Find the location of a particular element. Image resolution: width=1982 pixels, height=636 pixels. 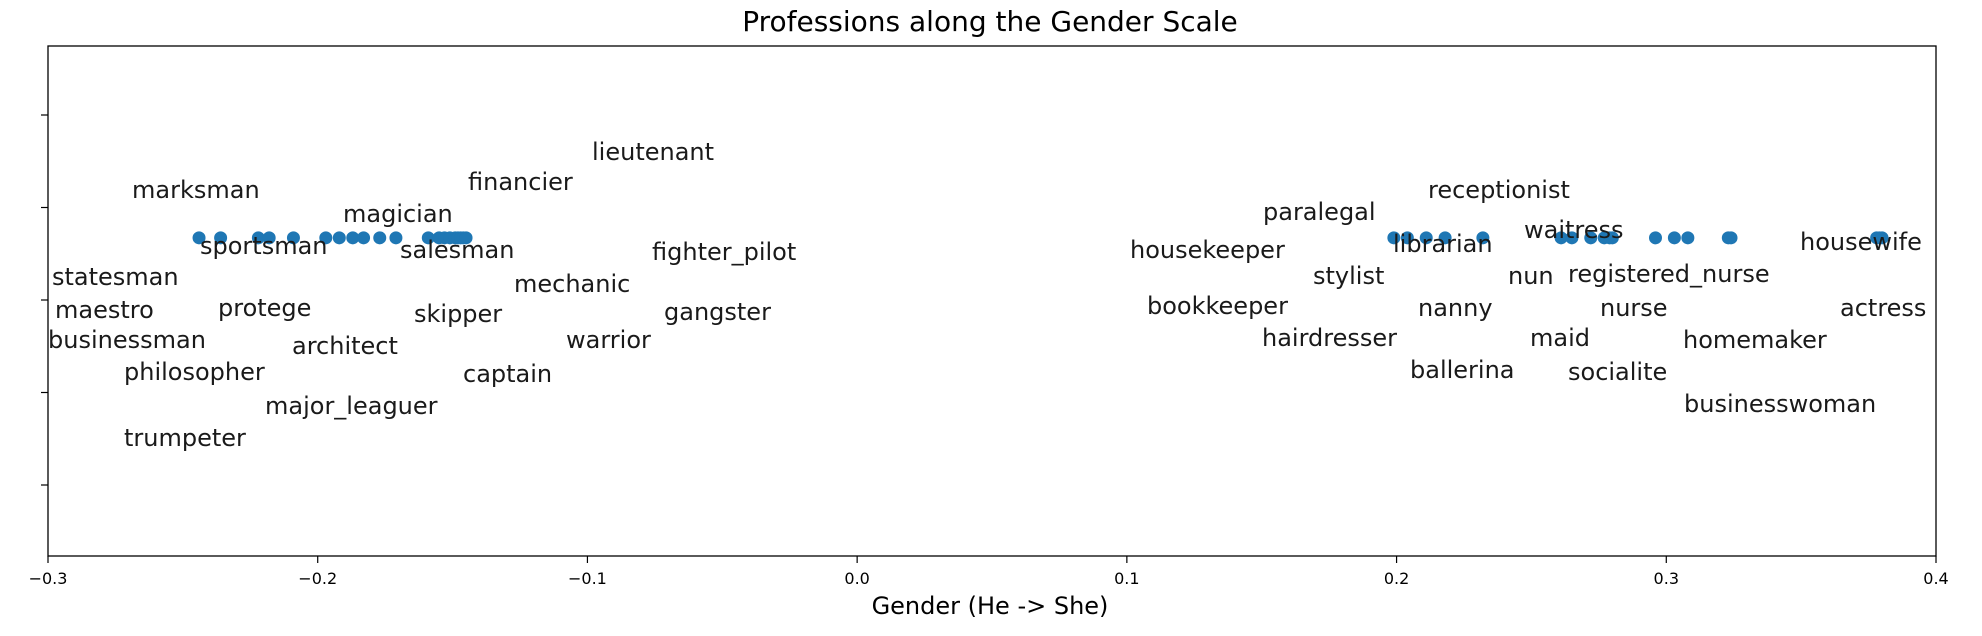

points-layer is located at coordinates (1040, 238).